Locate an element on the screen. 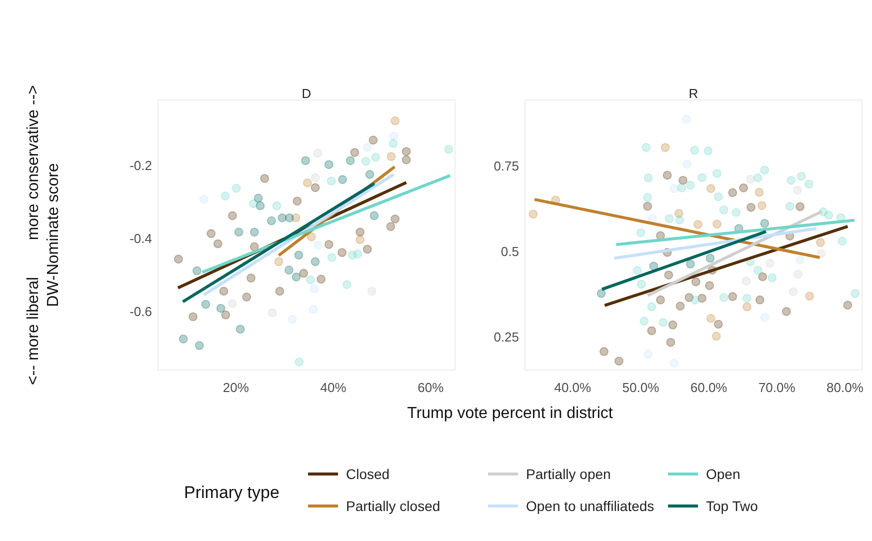 This screenshot has width=872, height=541. chart-title: R is located at coordinates (693, 93).